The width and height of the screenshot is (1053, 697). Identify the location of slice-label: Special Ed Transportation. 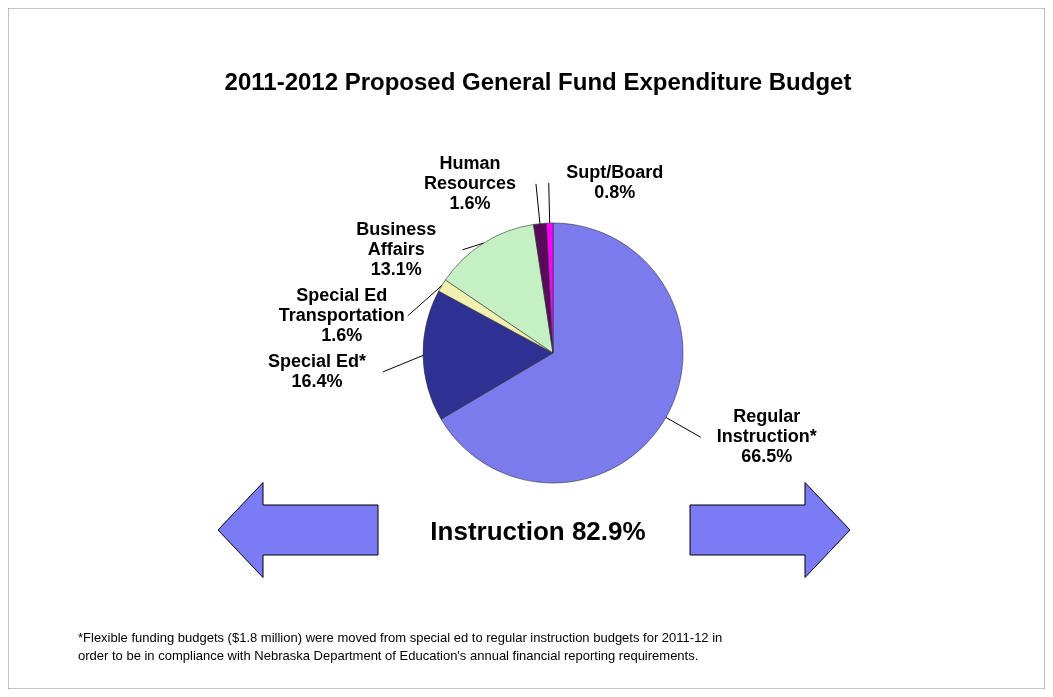
(341, 304).